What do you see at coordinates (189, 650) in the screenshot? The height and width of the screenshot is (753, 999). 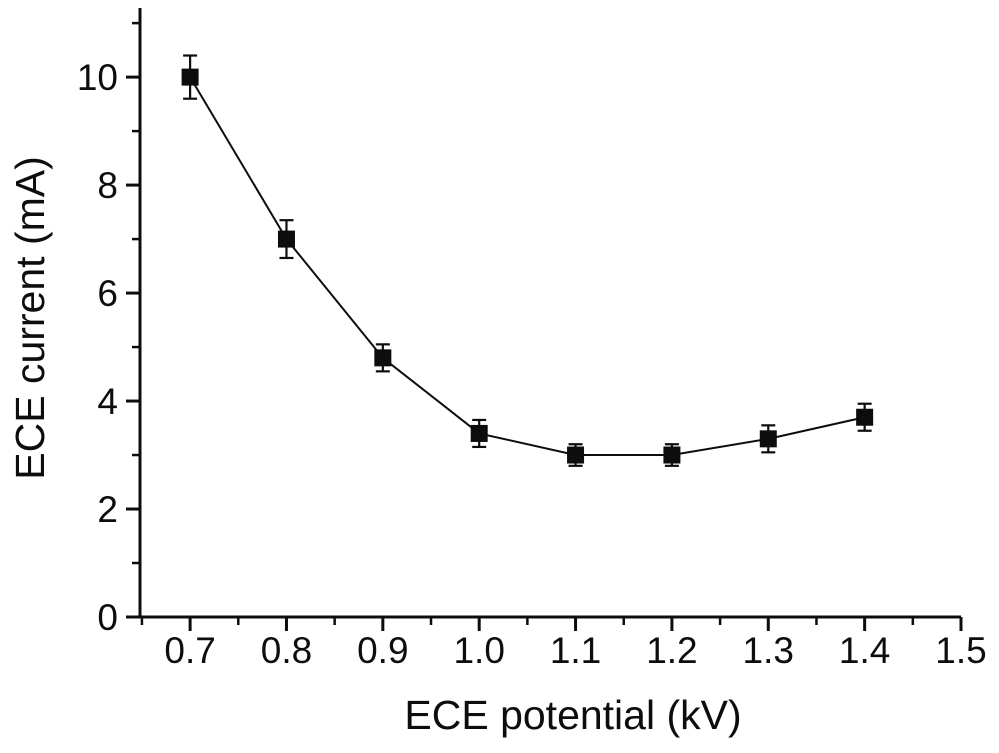 I see `x-axis-tick-label: 0.7` at bounding box center [189, 650].